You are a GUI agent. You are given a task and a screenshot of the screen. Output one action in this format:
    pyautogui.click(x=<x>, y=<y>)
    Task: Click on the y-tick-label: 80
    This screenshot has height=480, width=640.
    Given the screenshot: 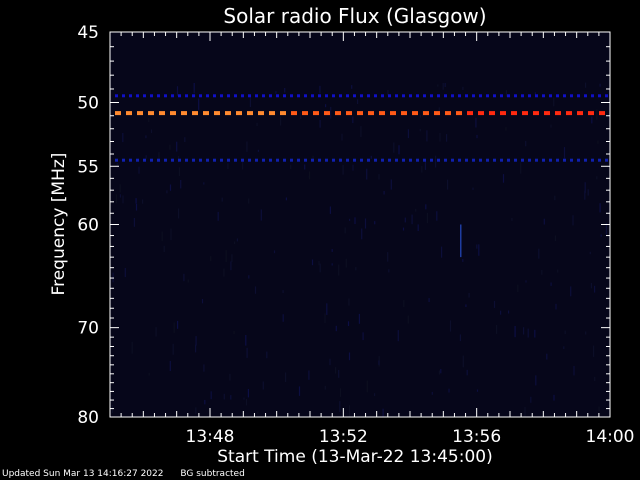 What is the action you would take?
    pyautogui.click(x=88, y=418)
    